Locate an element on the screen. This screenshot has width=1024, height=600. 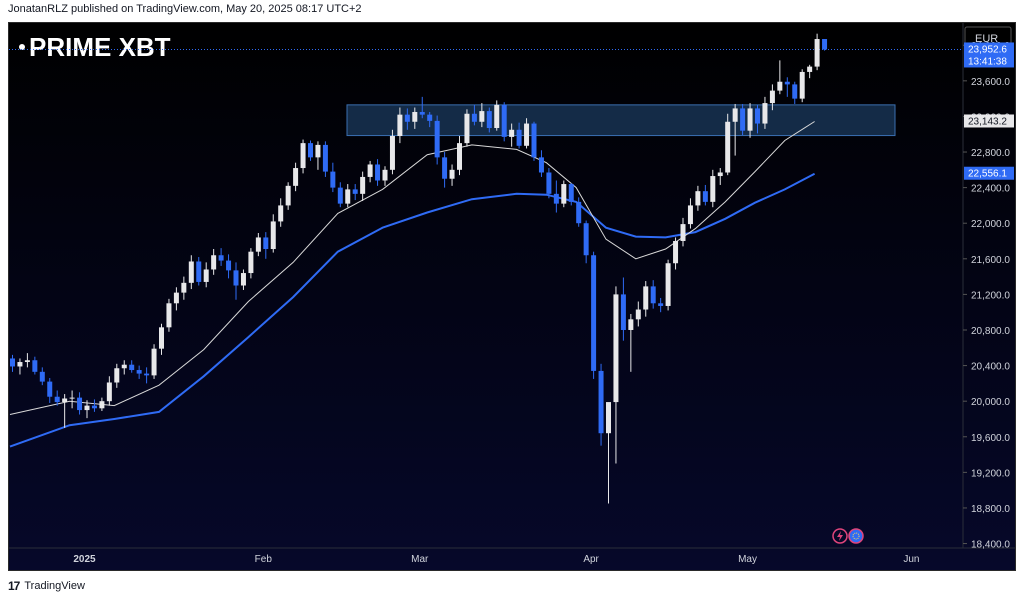
price-tick-label: 18,400.0 is located at coordinates (990, 545).